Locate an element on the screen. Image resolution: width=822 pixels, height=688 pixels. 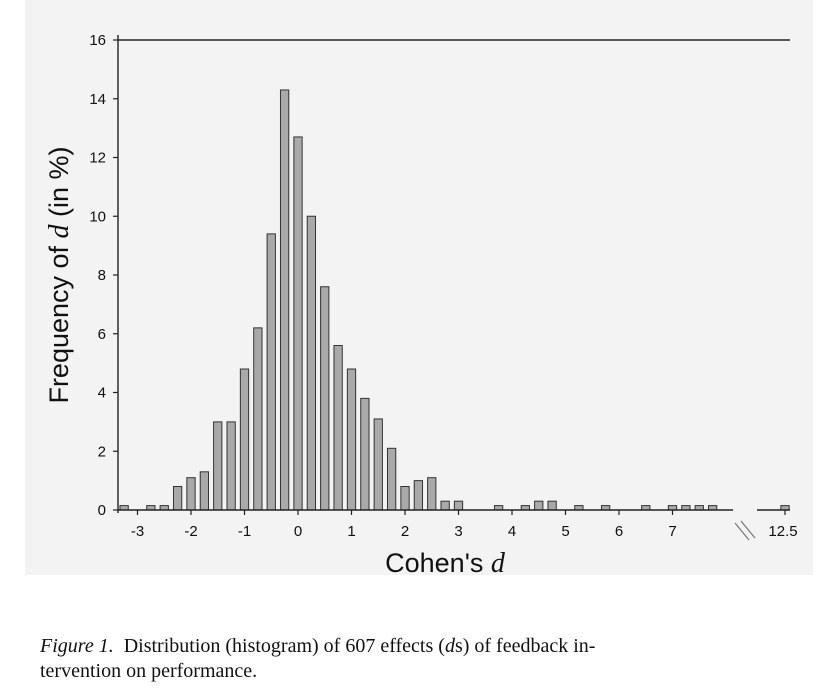
x-axis-title: Cohen's d is located at coordinates (445, 563).